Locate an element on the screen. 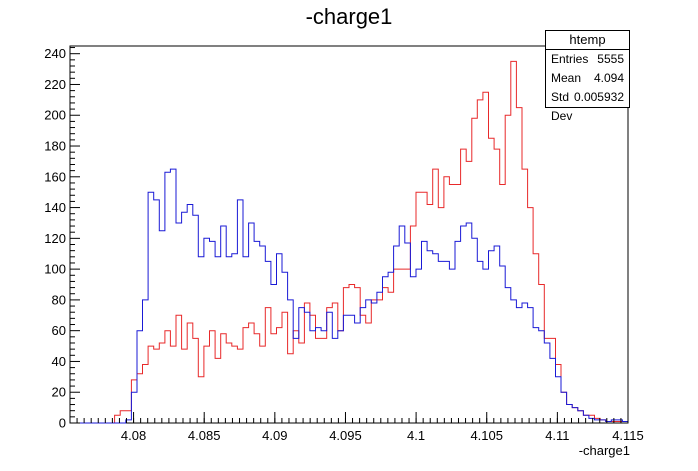 This screenshot has height=471, width=698. x-tick-label: 4.1 is located at coordinates (416, 435).